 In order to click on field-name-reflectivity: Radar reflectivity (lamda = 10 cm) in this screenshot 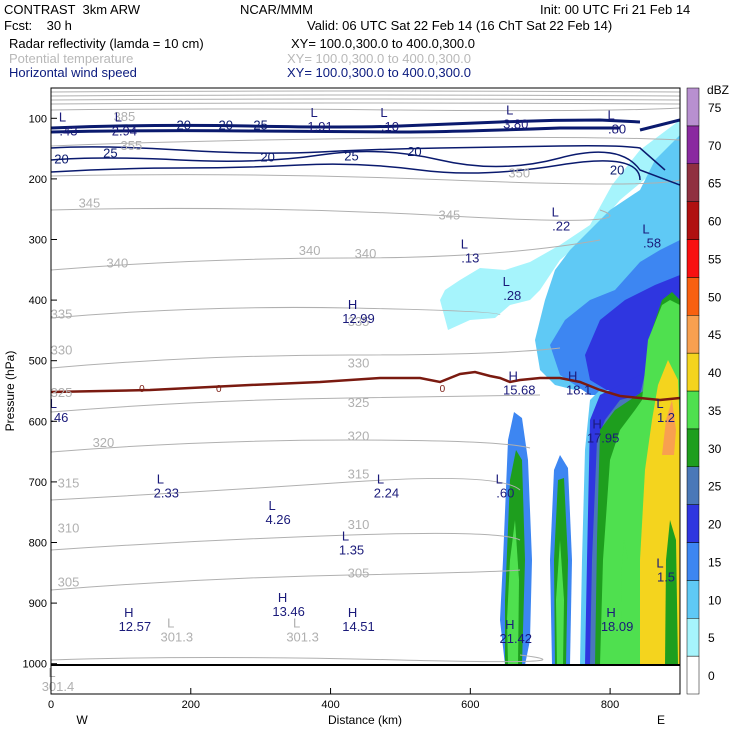, I will do `click(106, 43)`.